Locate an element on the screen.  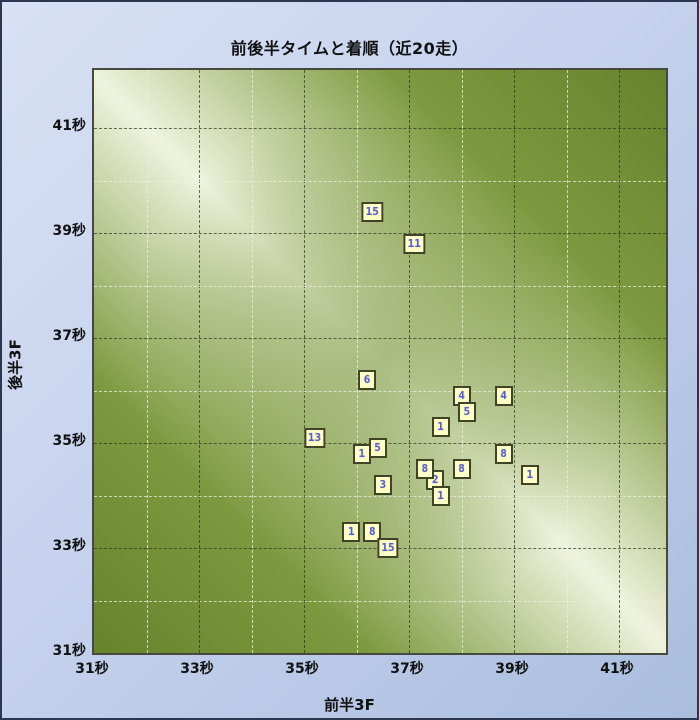
data-point-marker-rank-11: 11 is located at coordinates (414, 243).